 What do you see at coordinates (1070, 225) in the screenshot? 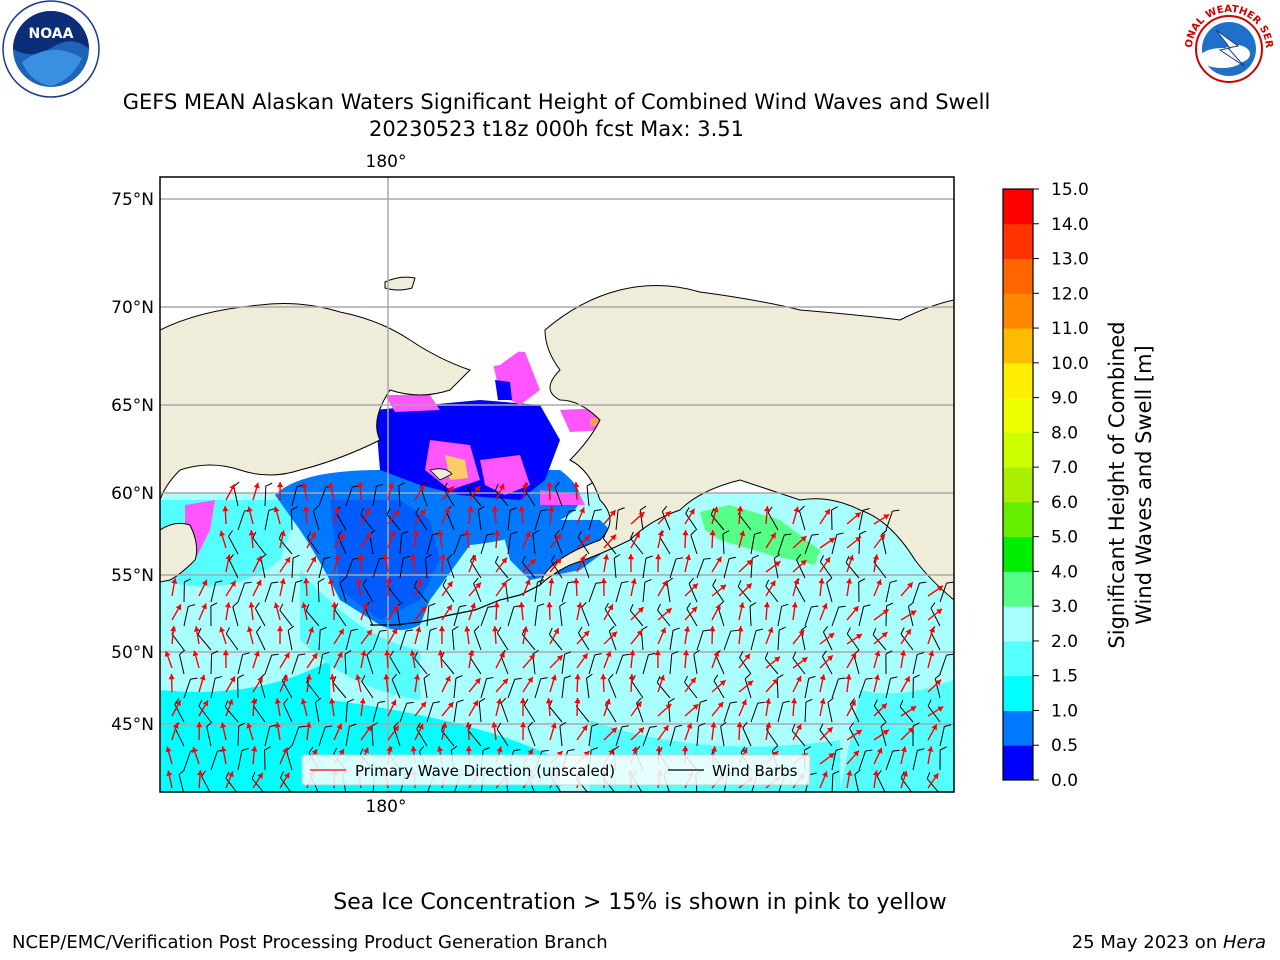
I see `colorbar-tick-label: 14.0` at bounding box center [1070, 225].